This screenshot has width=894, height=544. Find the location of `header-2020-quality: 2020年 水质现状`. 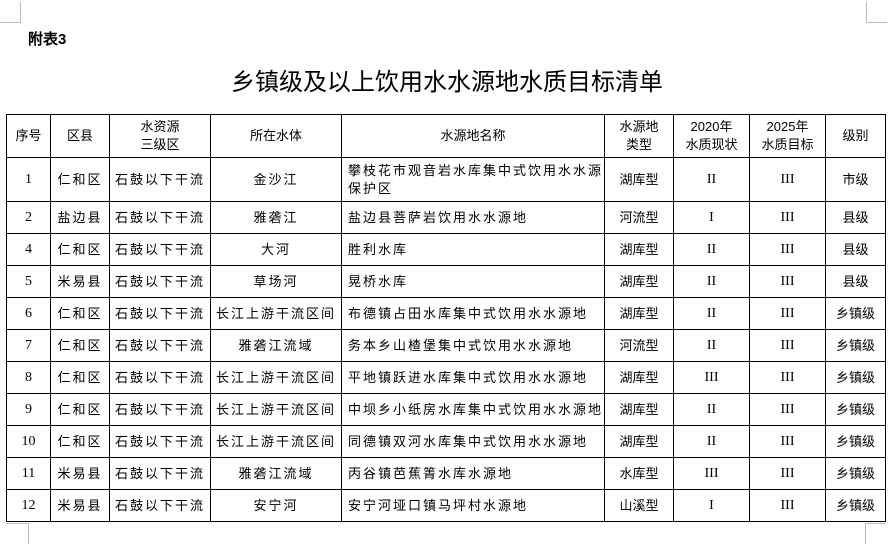

header-2020-quality: 2020年 水质现状 is located at coordinates (711, 136).